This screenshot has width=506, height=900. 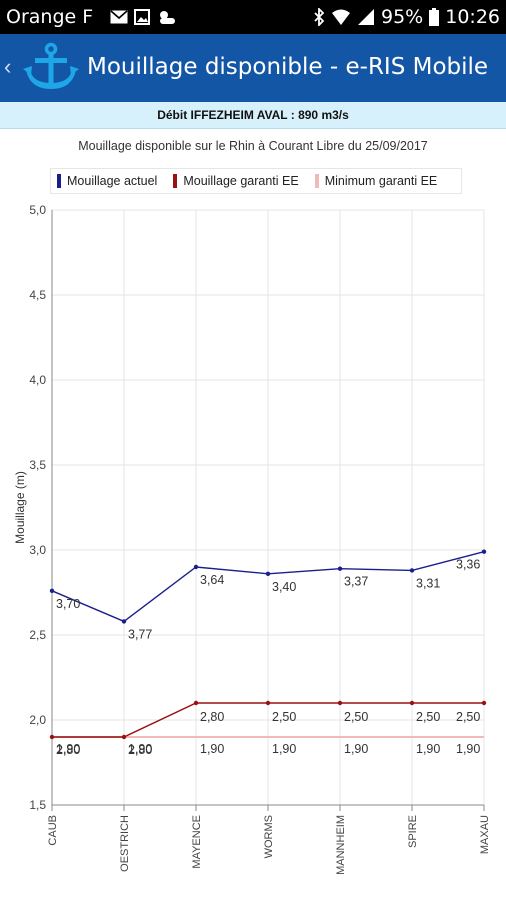 I want to click on notification-icons, so click(x=143, y=17).